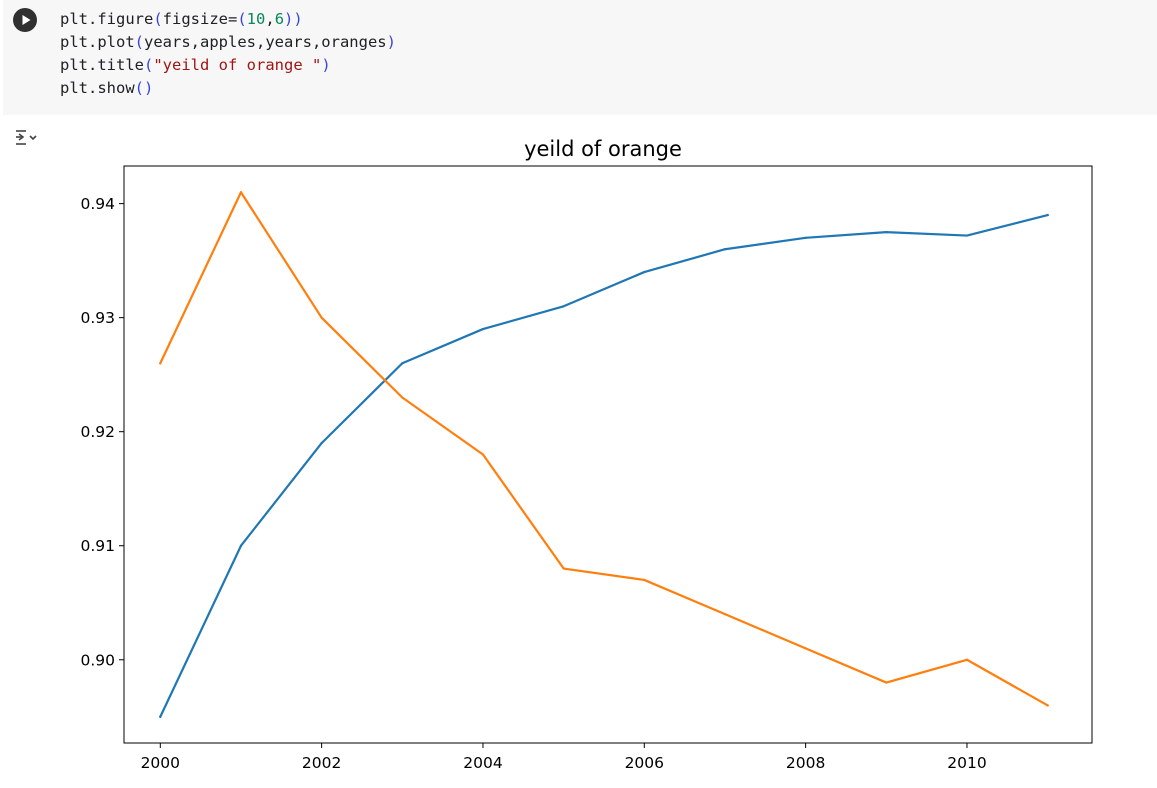 The width and height of the screenshot is (1157, 788). Describe the element at coordinates (97, 204) in the screenshot. I see `y-tick-label: 0.94` at that location.